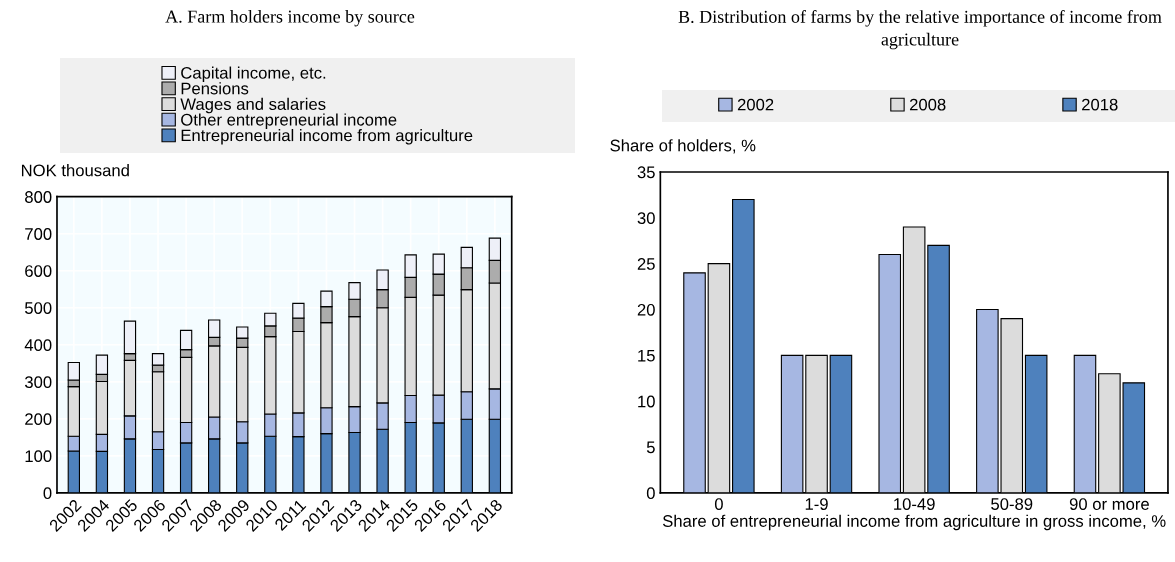  I want to click on y-tick-label: 500, so click(38, 308).